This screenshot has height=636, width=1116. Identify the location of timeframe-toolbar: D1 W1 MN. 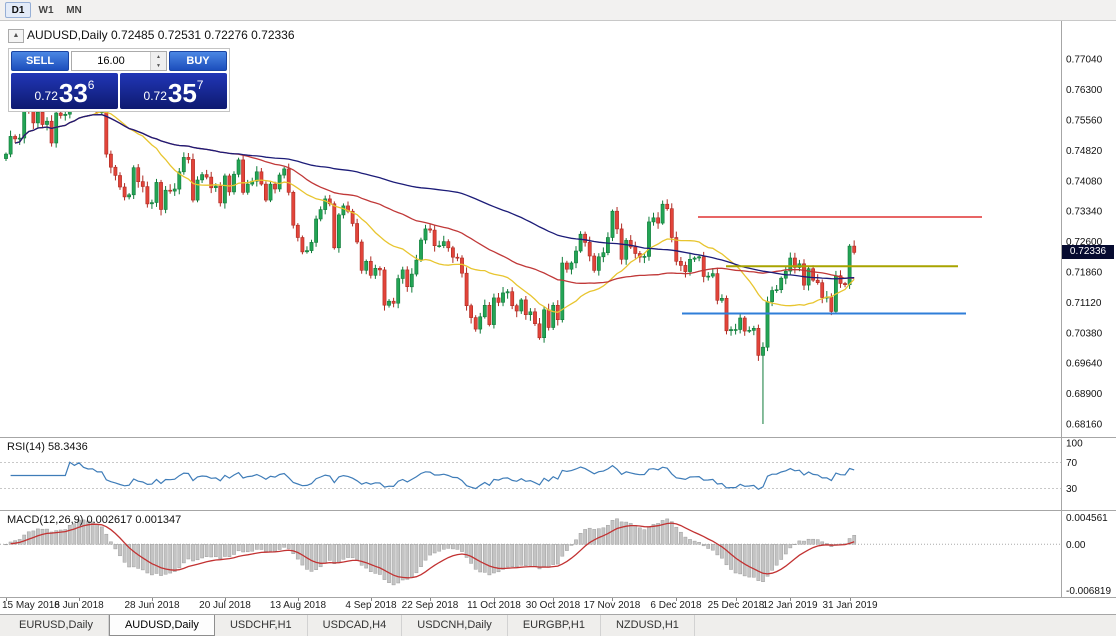
(558, 10).